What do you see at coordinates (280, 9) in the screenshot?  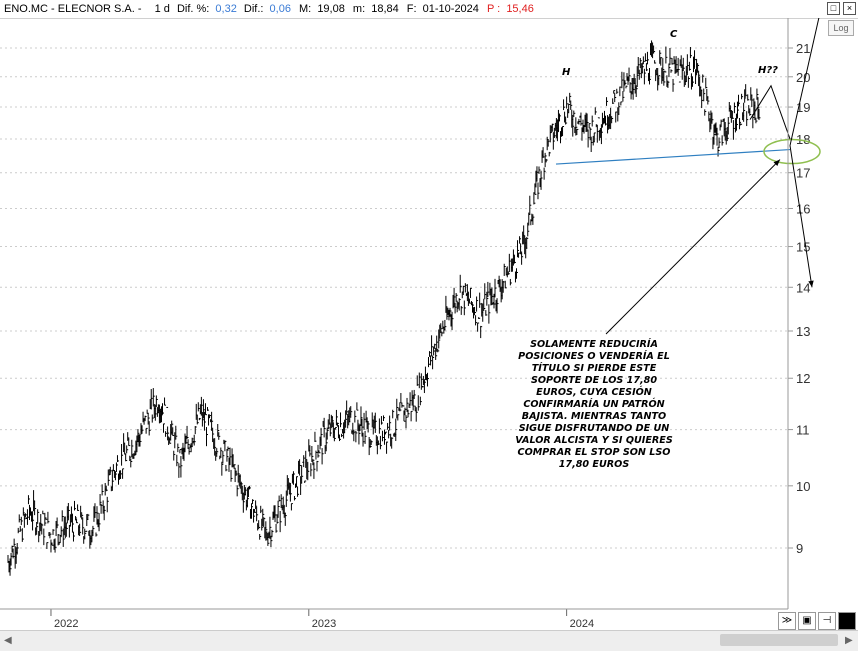 I see `dif-value: 0,06` at bounding box center [280, 9].